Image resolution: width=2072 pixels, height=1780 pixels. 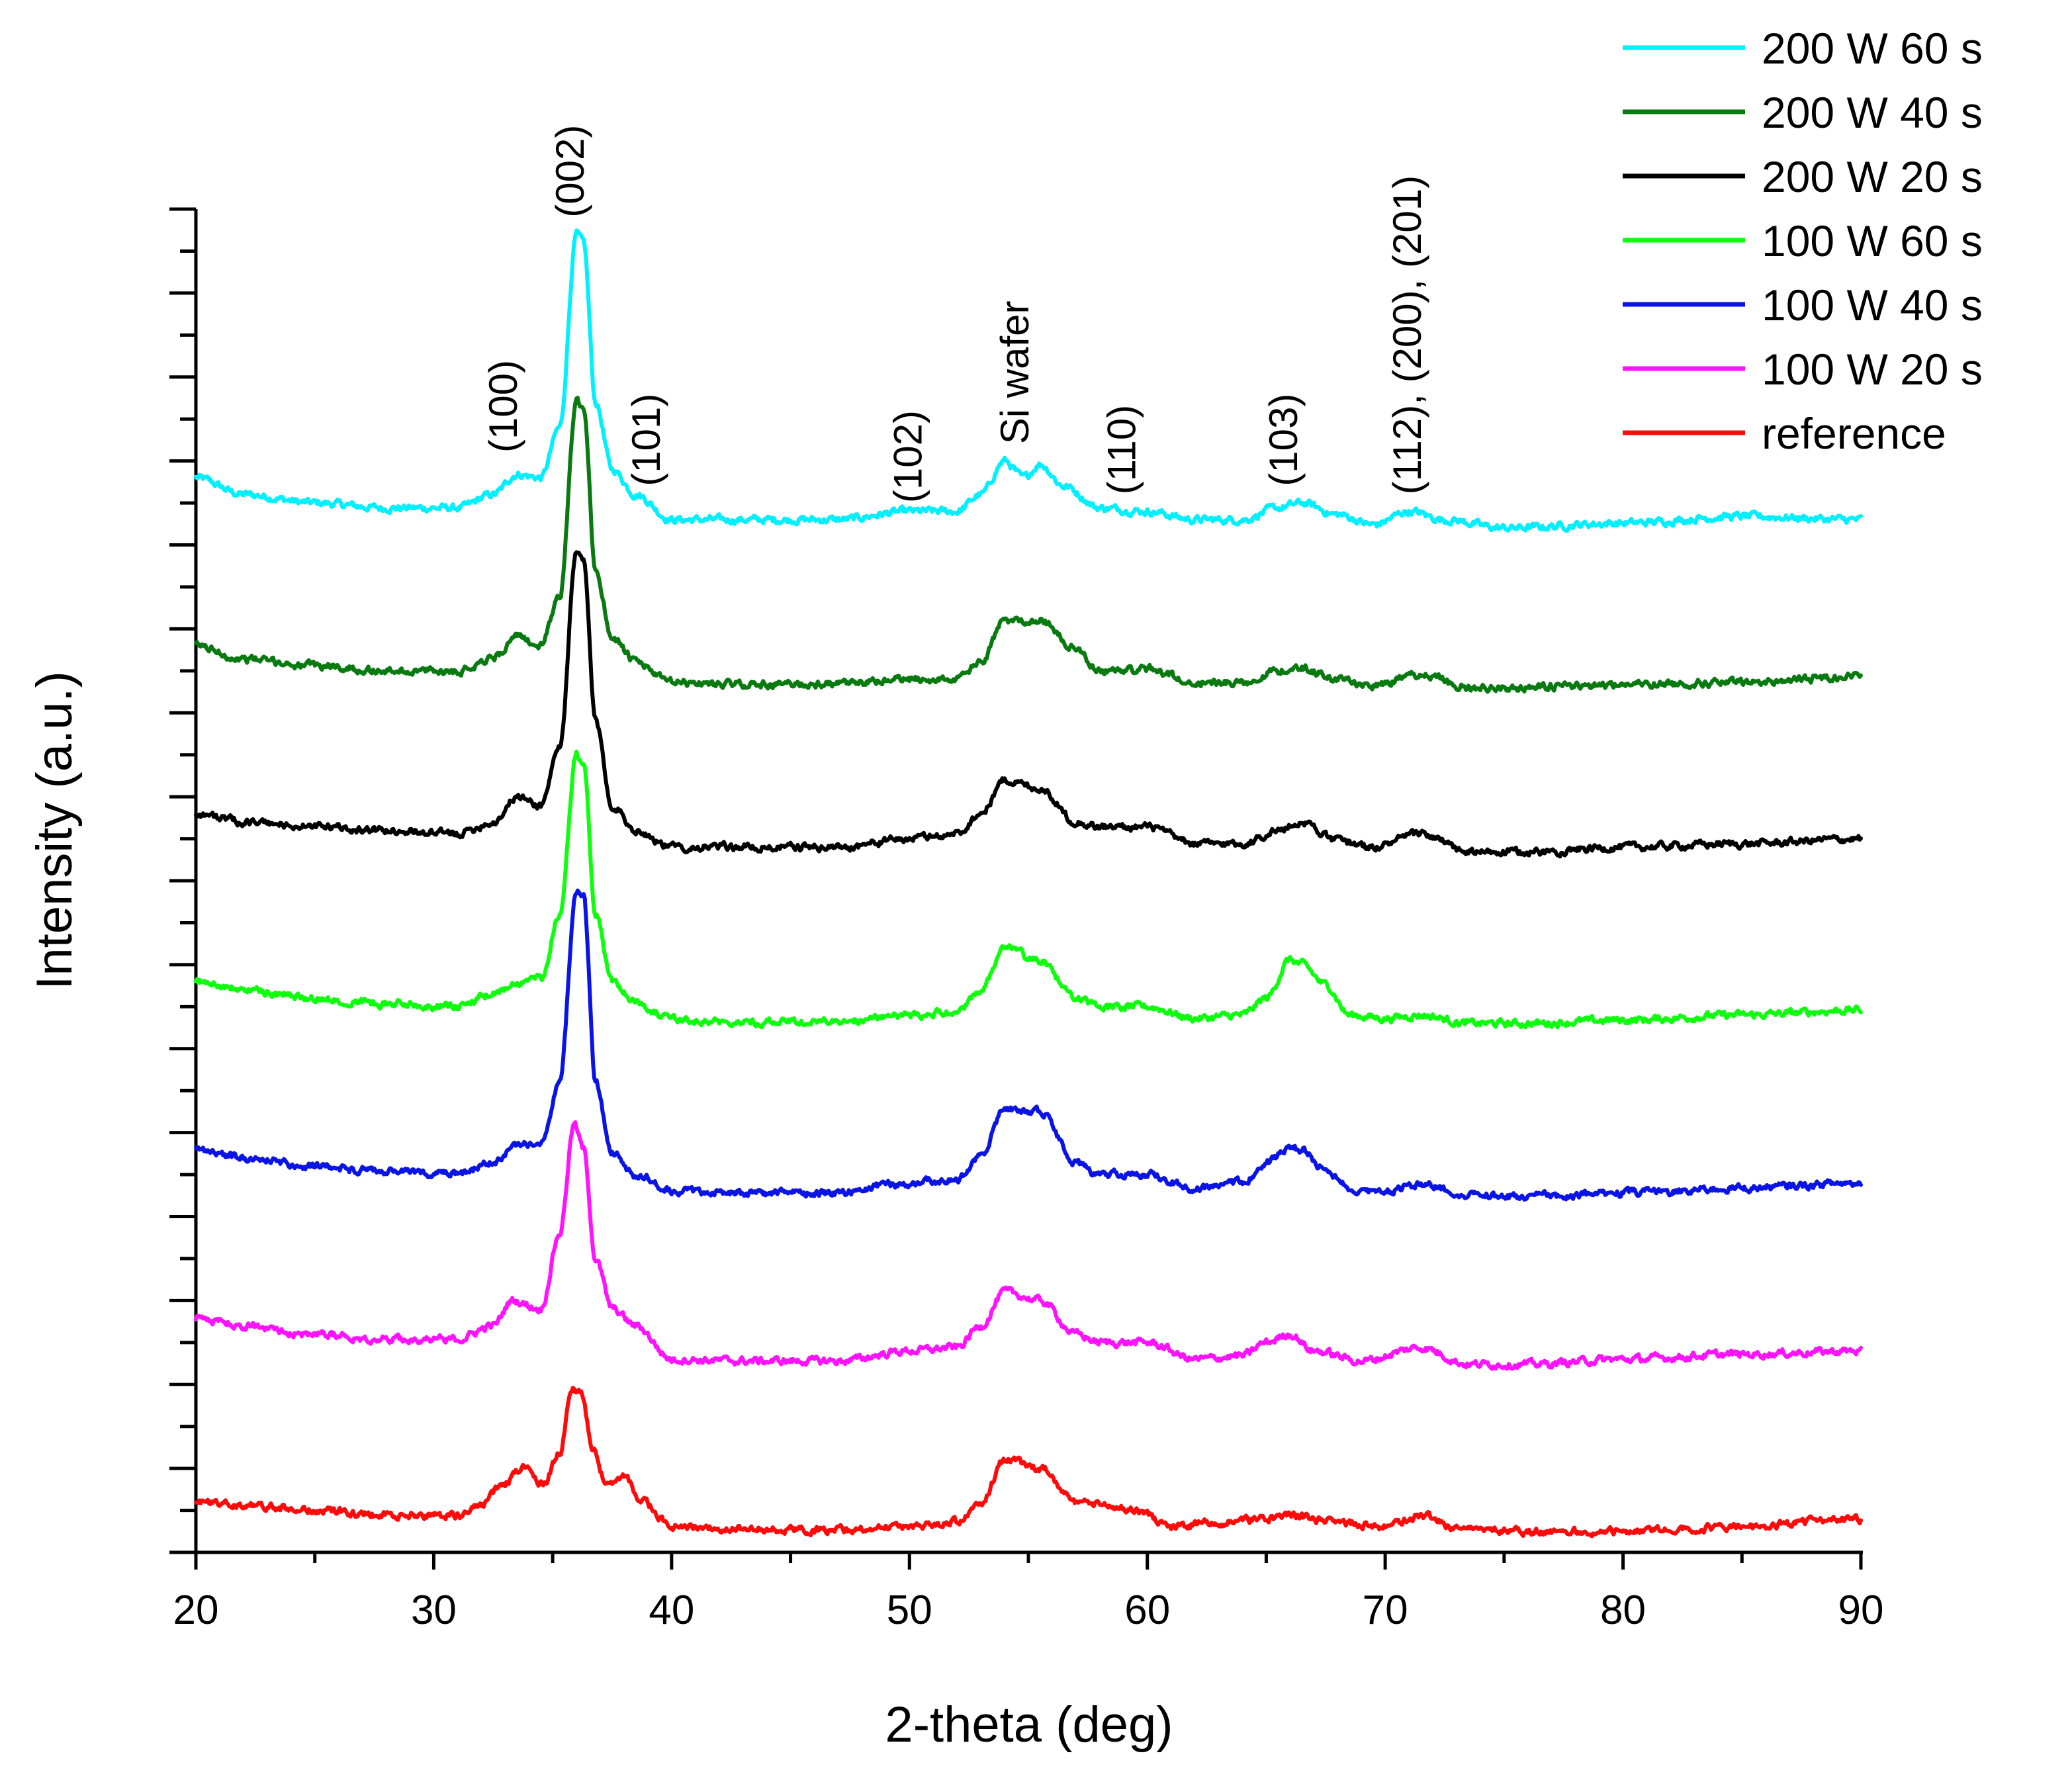 I want to click on x-tick-label: 30, so click(x=434, y=1610).